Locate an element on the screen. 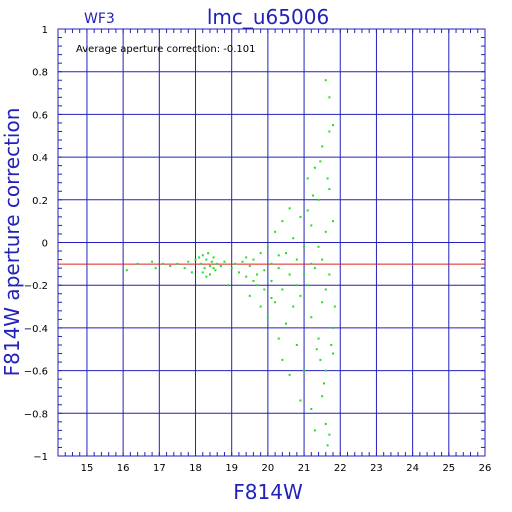  average-annotation: Average aperture correction: -0.101 is located at coordinates (166, 49).